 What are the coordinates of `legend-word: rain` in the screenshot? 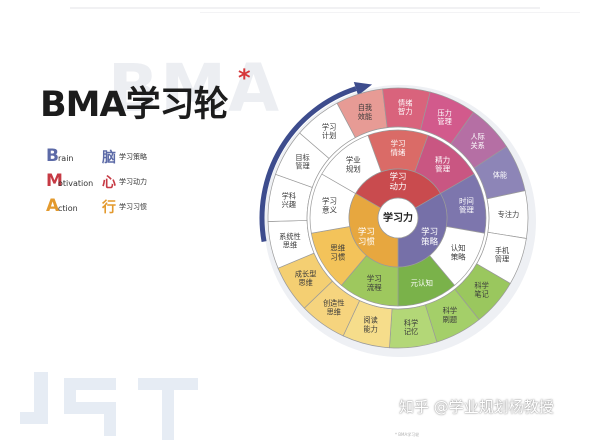 It's located at (66, 158).